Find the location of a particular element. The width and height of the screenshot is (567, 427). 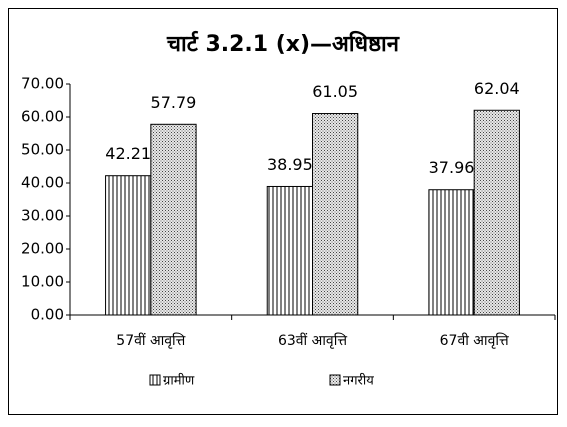

y-tick-label: 40.00 is located at coordinates (42, 183).